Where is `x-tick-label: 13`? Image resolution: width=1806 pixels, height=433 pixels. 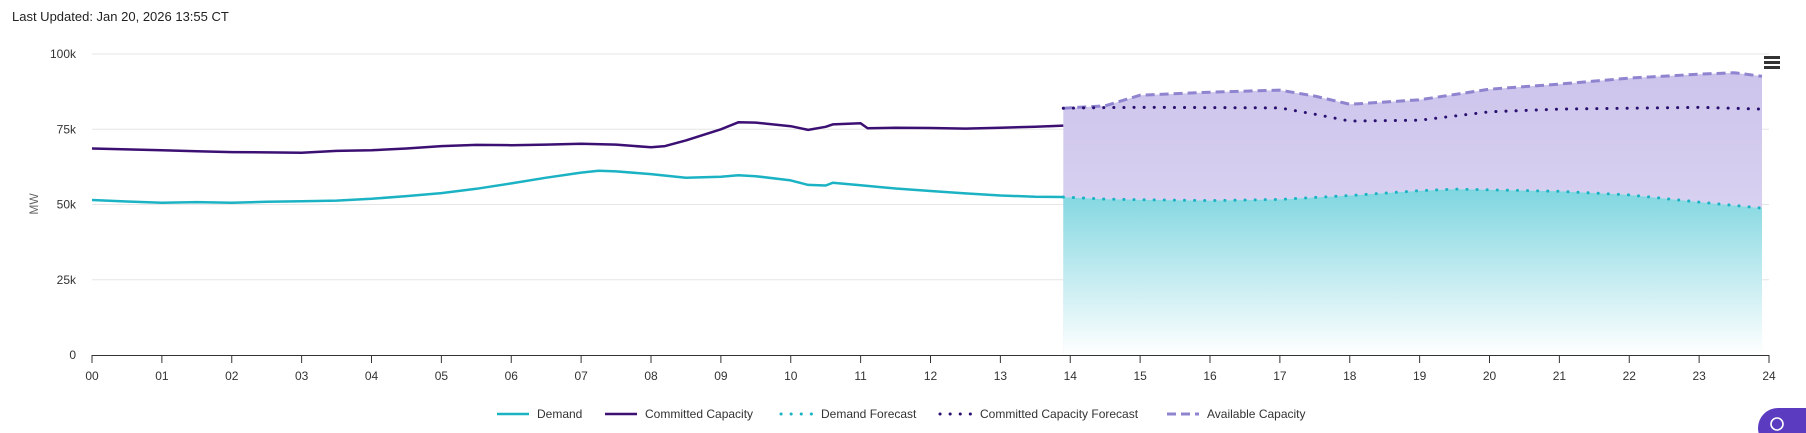
x-tick-label: 13 is located at coordinates (1001, 376).